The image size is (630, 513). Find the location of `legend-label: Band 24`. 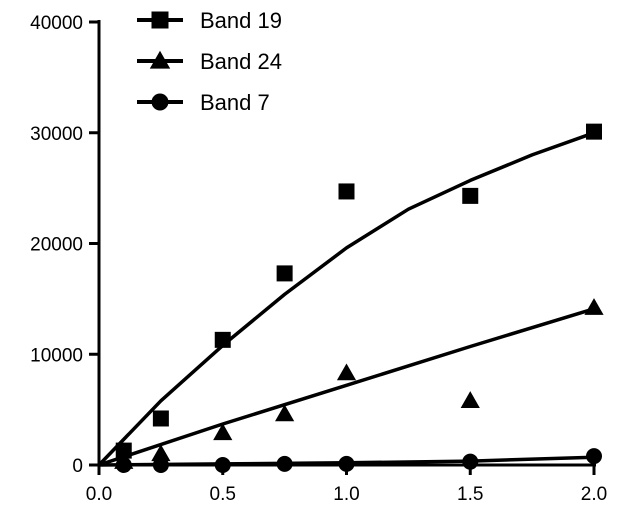

legend-label: Band 24 is located at coordinates (241, 61).